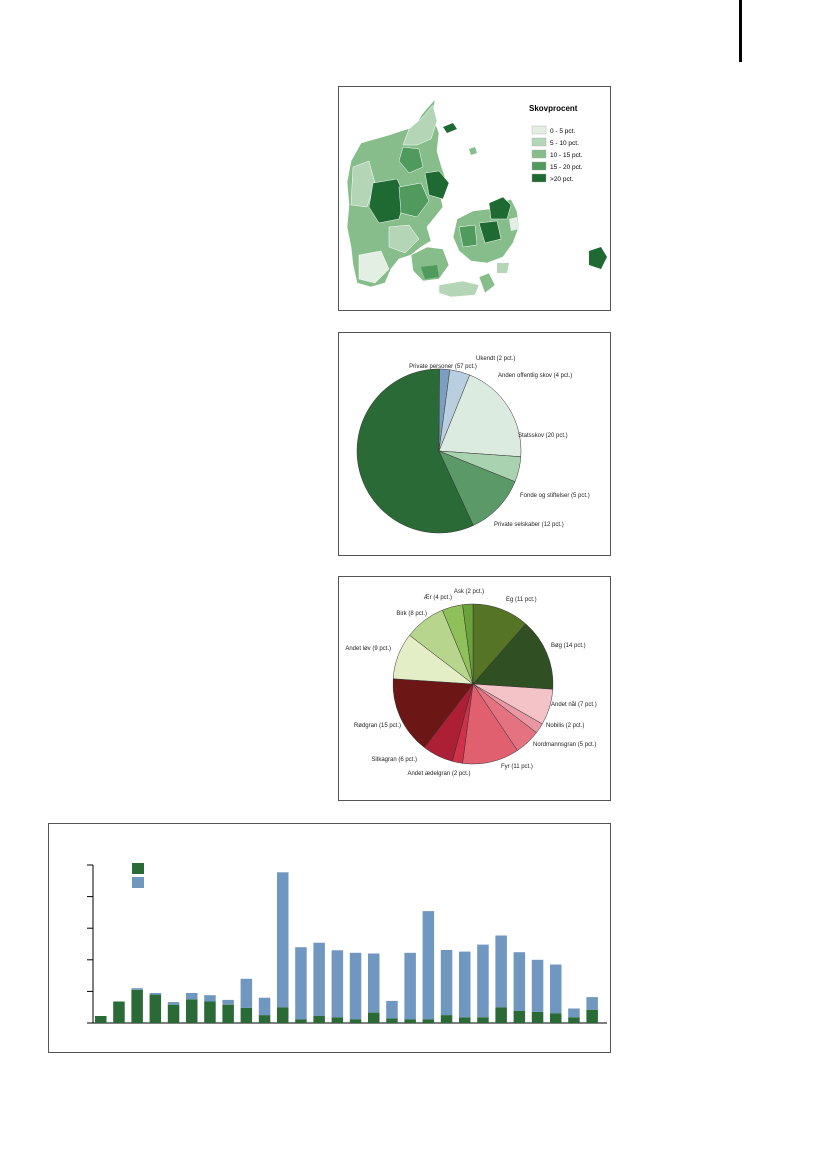 Image resolution: width=827 pixels, height=1169 pixels. Describe the element at coordinates (503, 268) in the screenshot. I see `map-region-moen` at that location.